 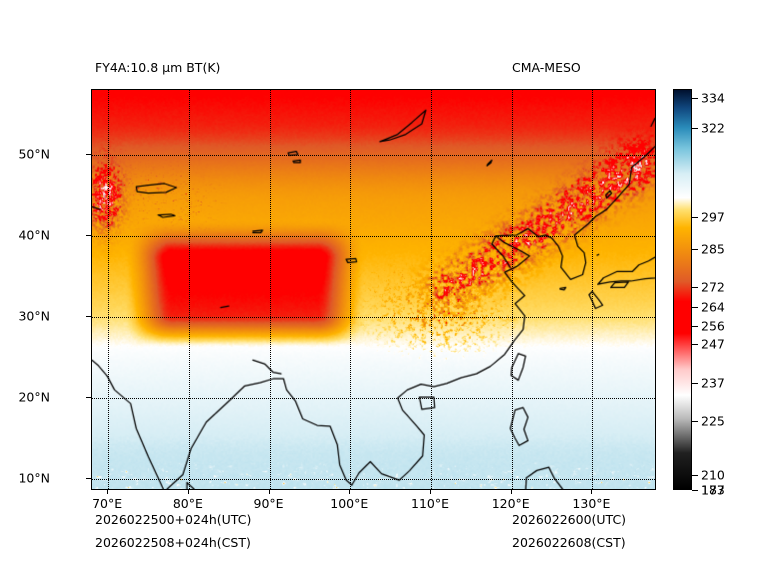 I want to click on colorbar-label-210: 210, so click(x=713, y=475).